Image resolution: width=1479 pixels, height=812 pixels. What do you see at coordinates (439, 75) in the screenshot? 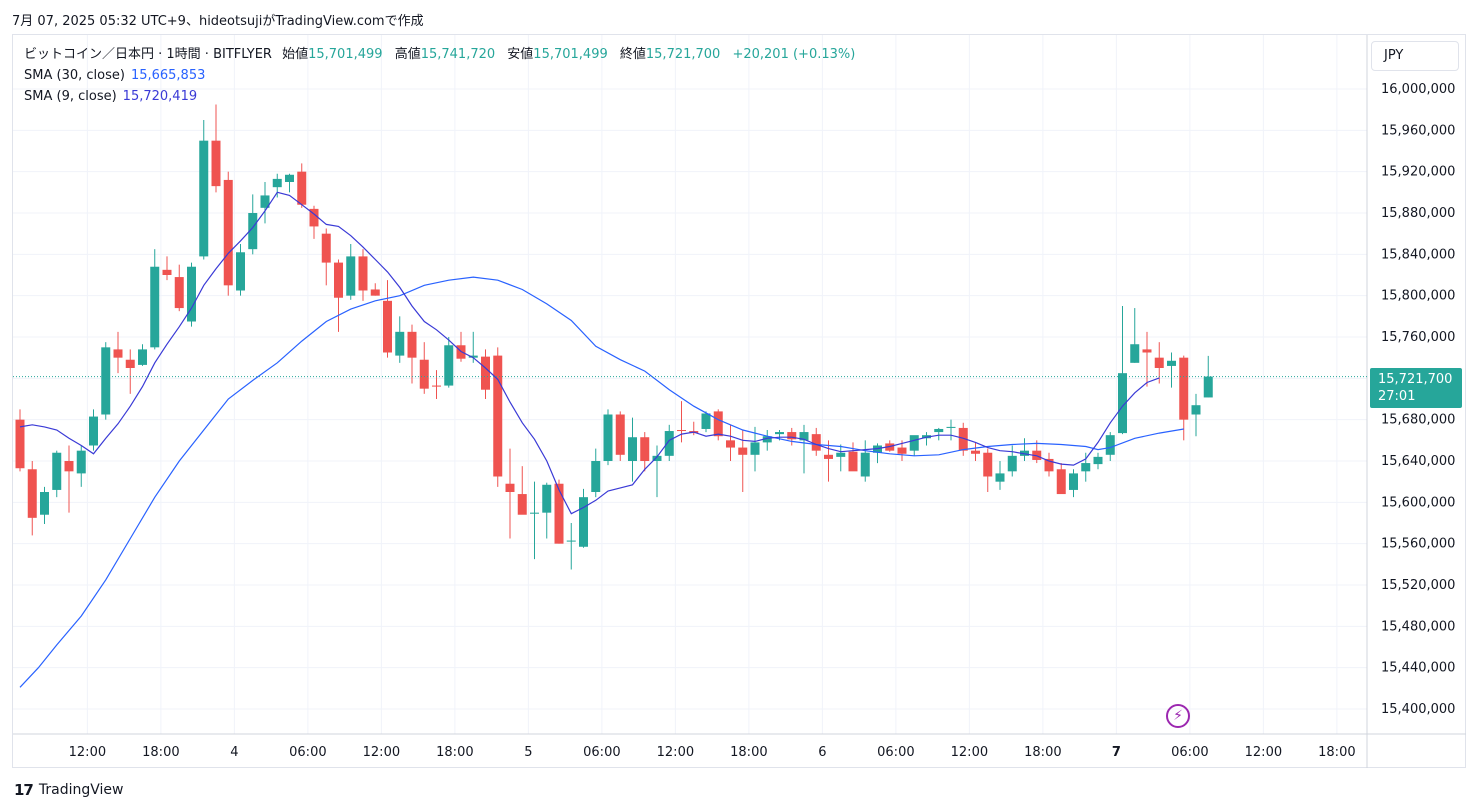
I see `sma30-row: SMA (30, close) 15,665,853` at bounding box center [439, 75].